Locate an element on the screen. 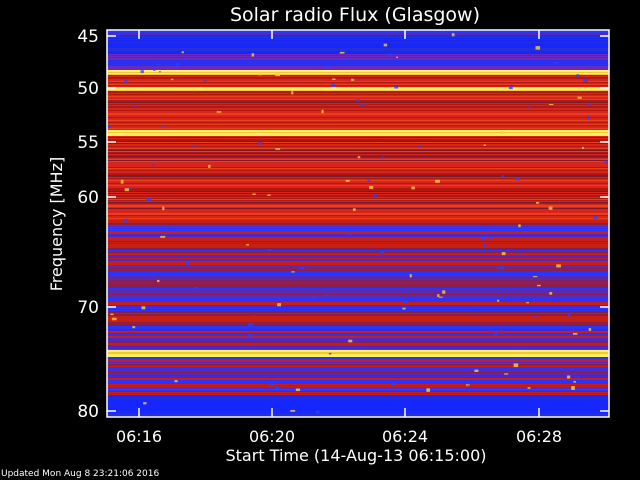 This screenshot has width=640, height=480. x-tick-label: 06:20 is located at coordinates (272, 436).